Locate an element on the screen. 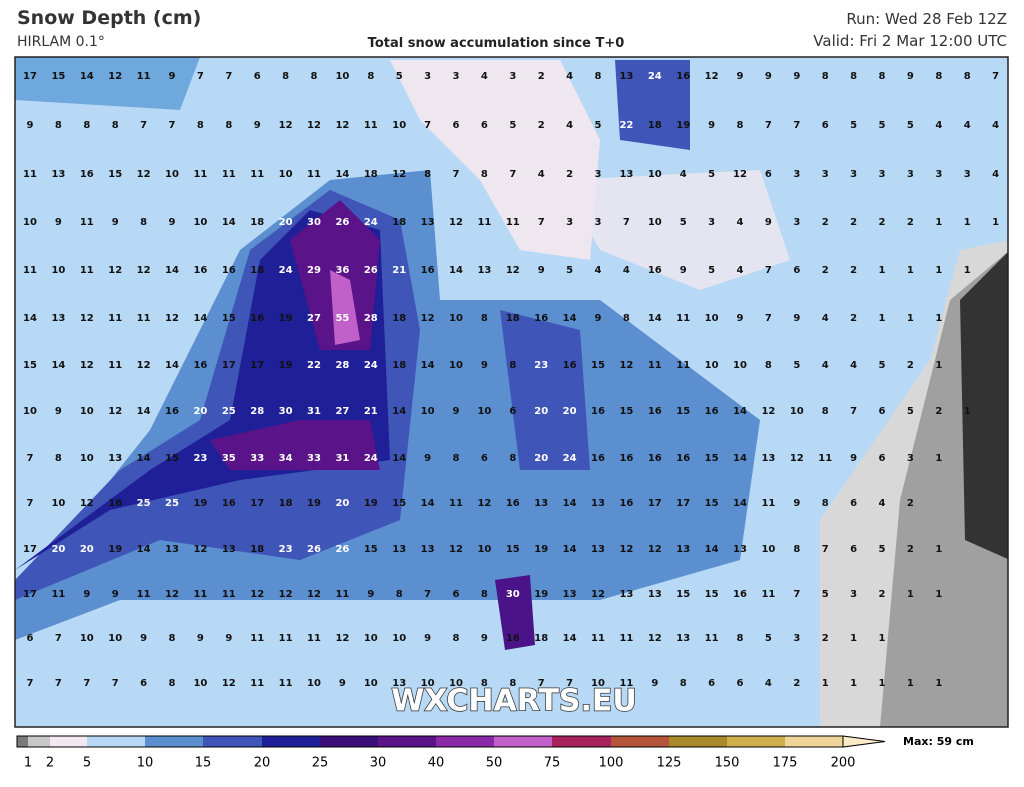  legend-label: 1 is located at coordinates (28, 763).